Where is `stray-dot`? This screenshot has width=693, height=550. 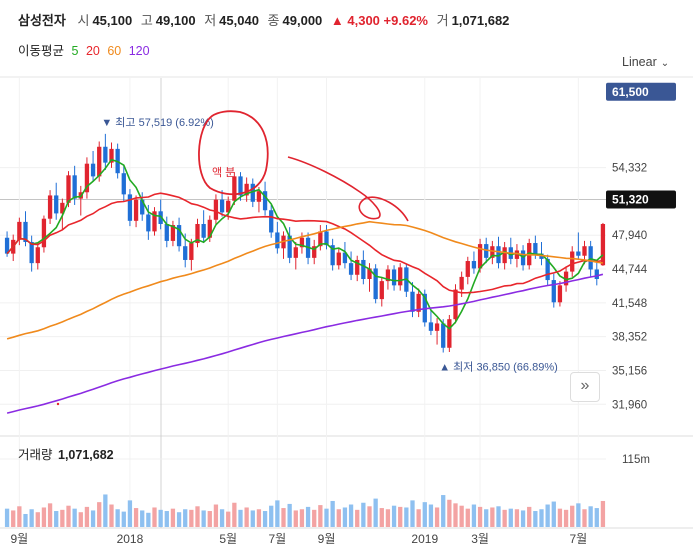 stray-dot is located at coordinates (58, 404).